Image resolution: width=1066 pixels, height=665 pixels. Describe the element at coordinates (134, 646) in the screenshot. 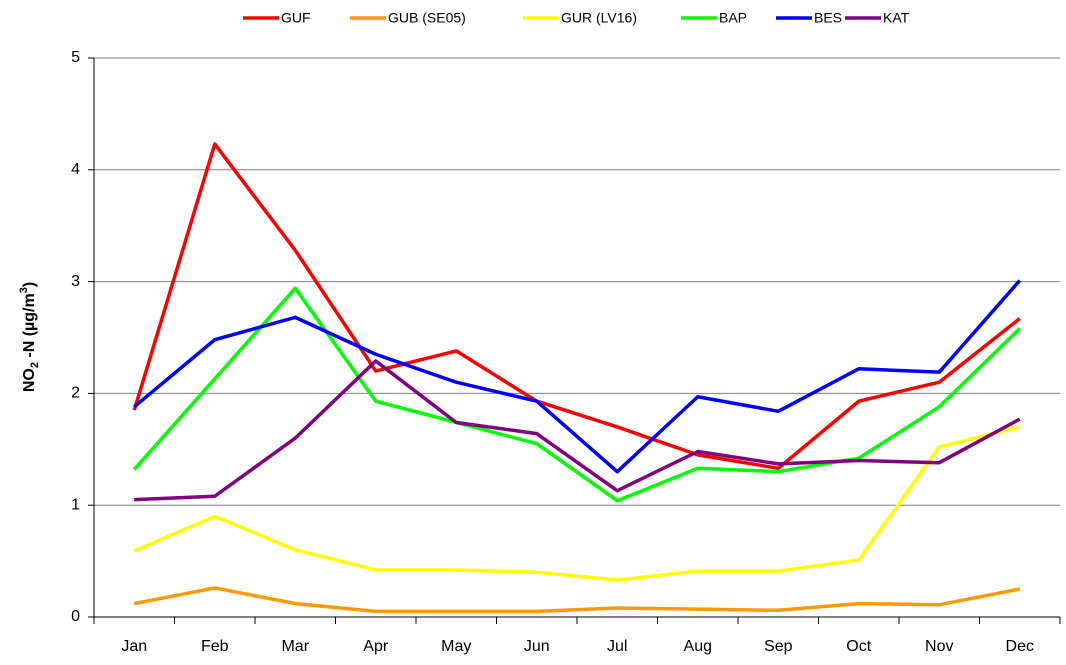

I see `x-tick-label: Jan` at that location.